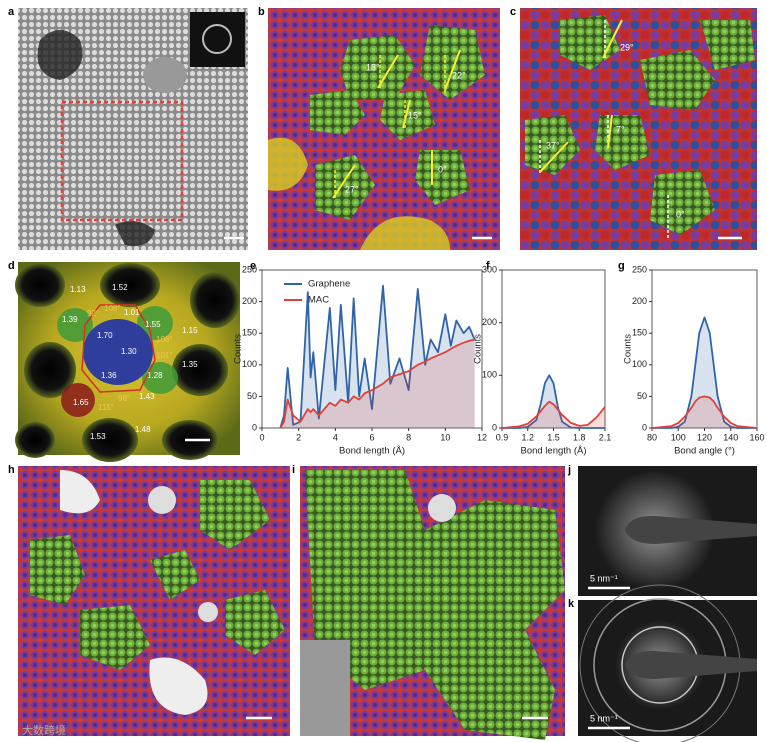  Describe the element at coordinates (109, 375) in the screenshot. I see `bond-length: 1.36` at that location.